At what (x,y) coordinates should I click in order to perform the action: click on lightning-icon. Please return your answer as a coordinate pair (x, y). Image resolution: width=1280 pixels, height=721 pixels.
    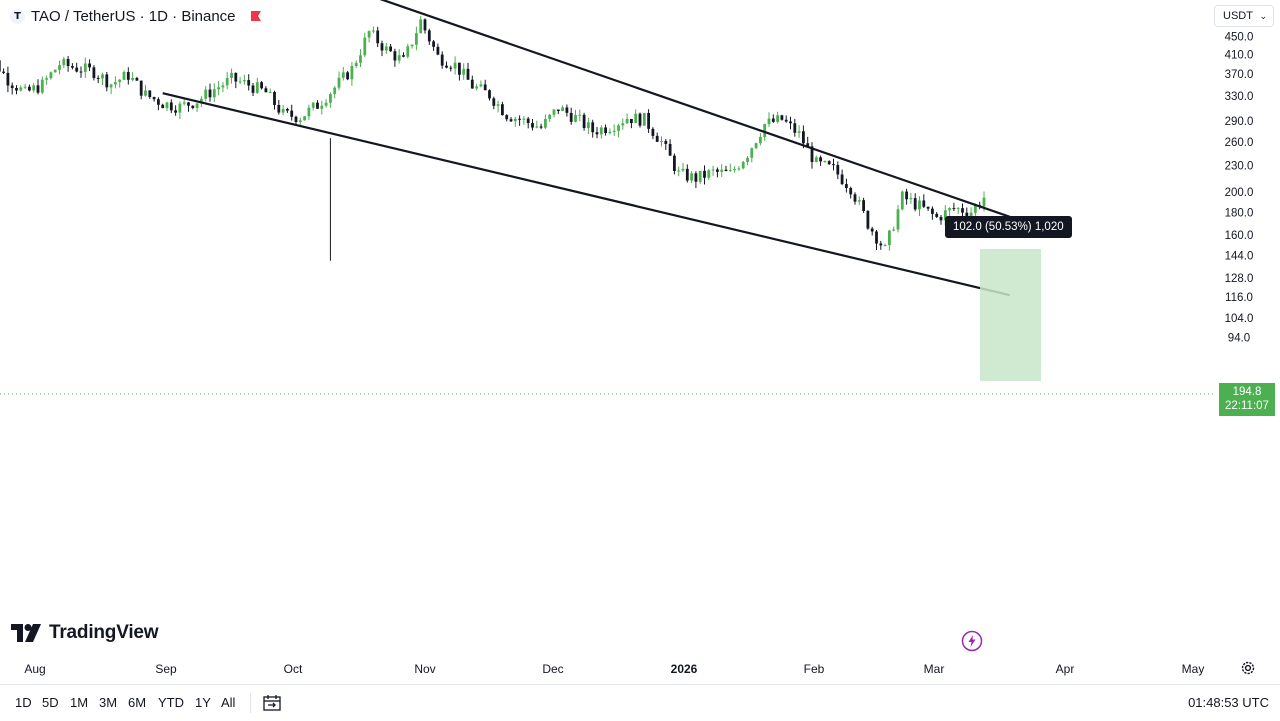
    Looking at the image, I should click on (972, 641).